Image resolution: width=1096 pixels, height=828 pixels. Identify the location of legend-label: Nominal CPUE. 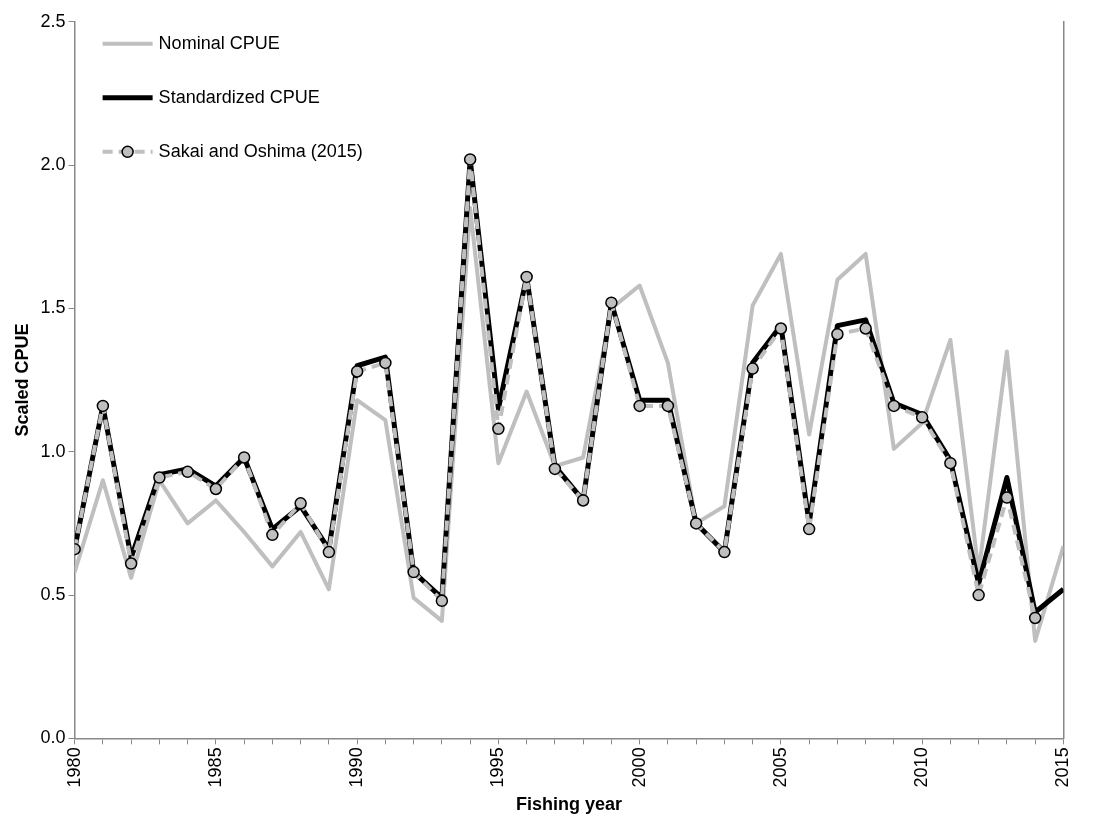
(219, 42).